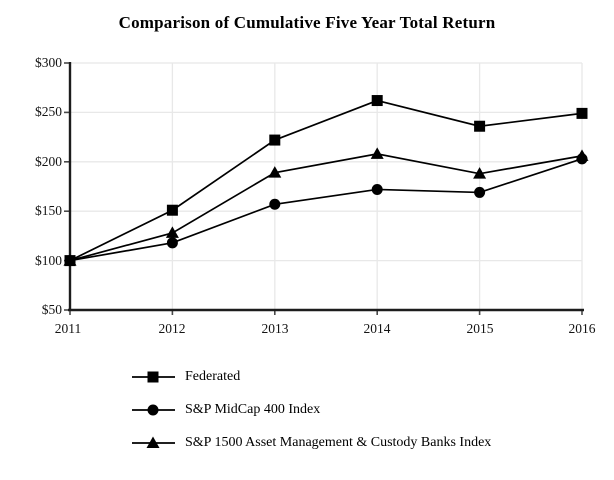 Image resolution: width=614 pixels, height=480 pixels. Describe the element at coordinates (48, 111) in the screenshot. I see `y-tick-label: $250` at that location.